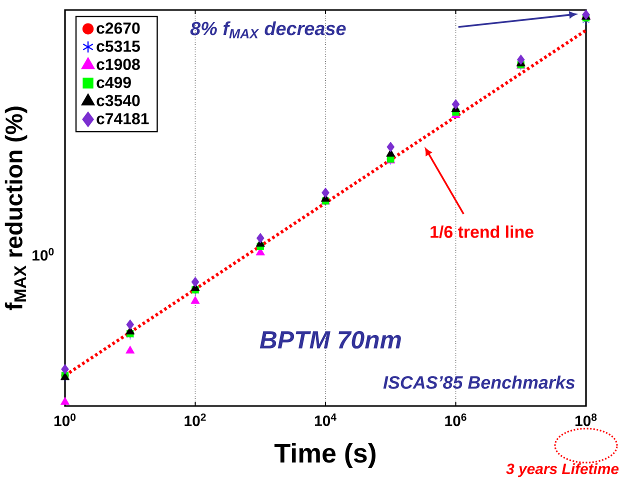  What do you see at coordinates (65, 420) in the screenshot?
I see `x-tick-label: 10$^{0}$` at bounding box center [65, 420].